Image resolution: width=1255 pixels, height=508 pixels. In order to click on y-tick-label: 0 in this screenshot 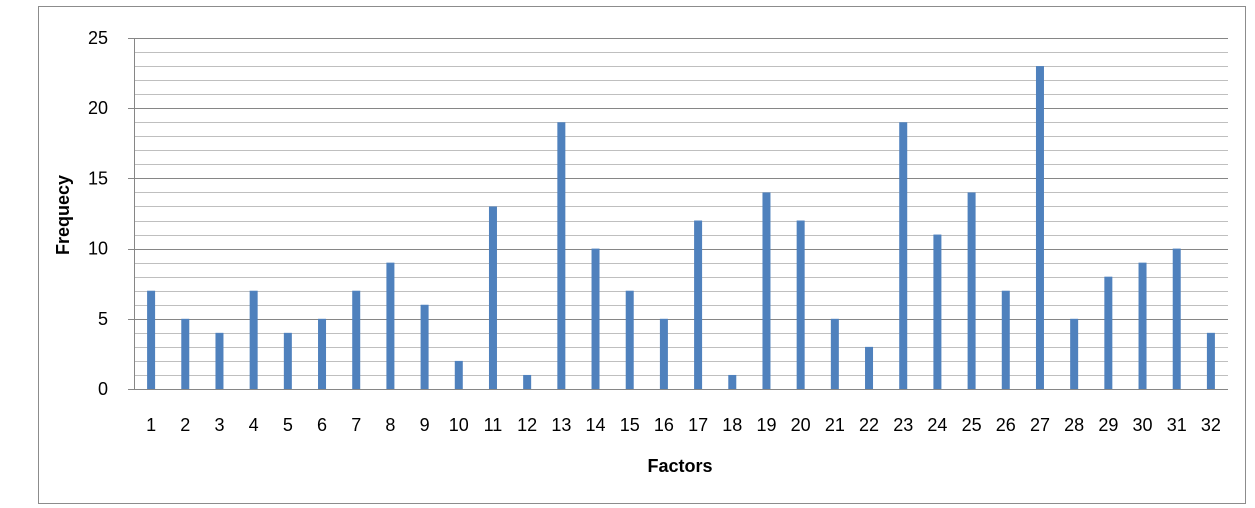, I will do `click(103, 389)`.